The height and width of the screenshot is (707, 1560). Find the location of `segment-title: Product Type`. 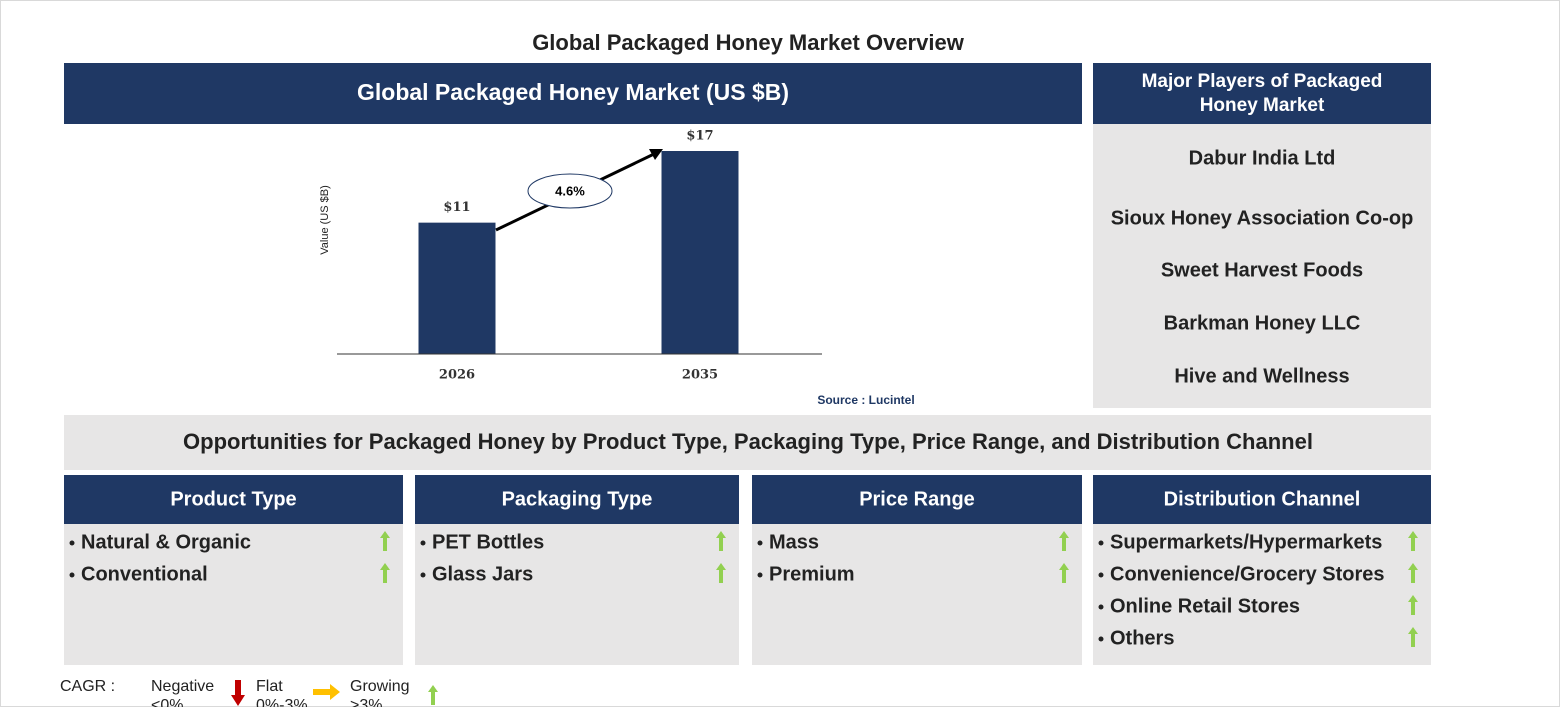

segment-title: Product Type is located at coordinates (233, 499).